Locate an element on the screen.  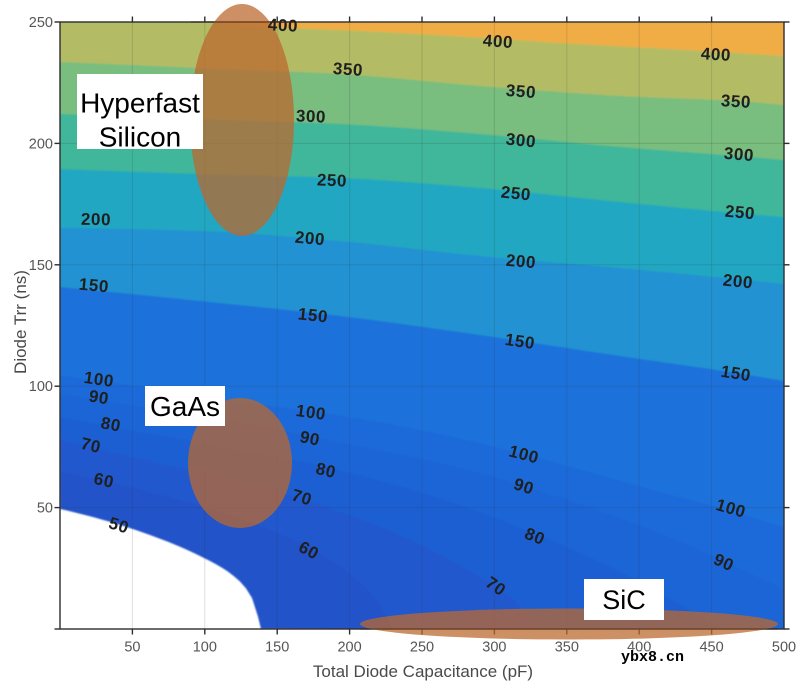
svg-text: 500 is located at coordinates (784, 648).